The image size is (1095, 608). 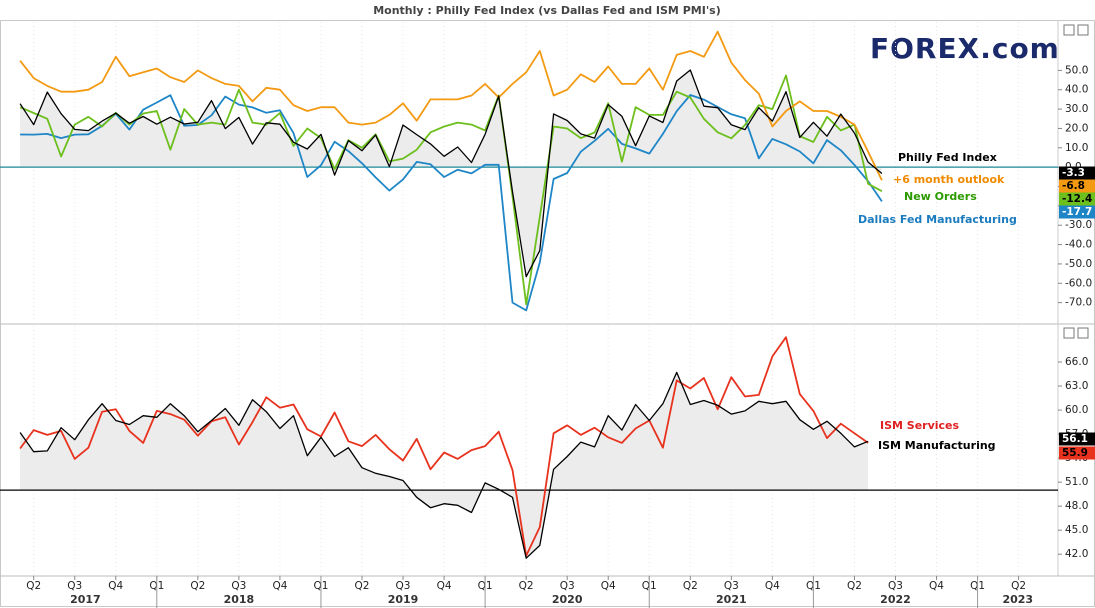 I want to click on y-tick-label: 66.0, so click(x=1076, y=362).